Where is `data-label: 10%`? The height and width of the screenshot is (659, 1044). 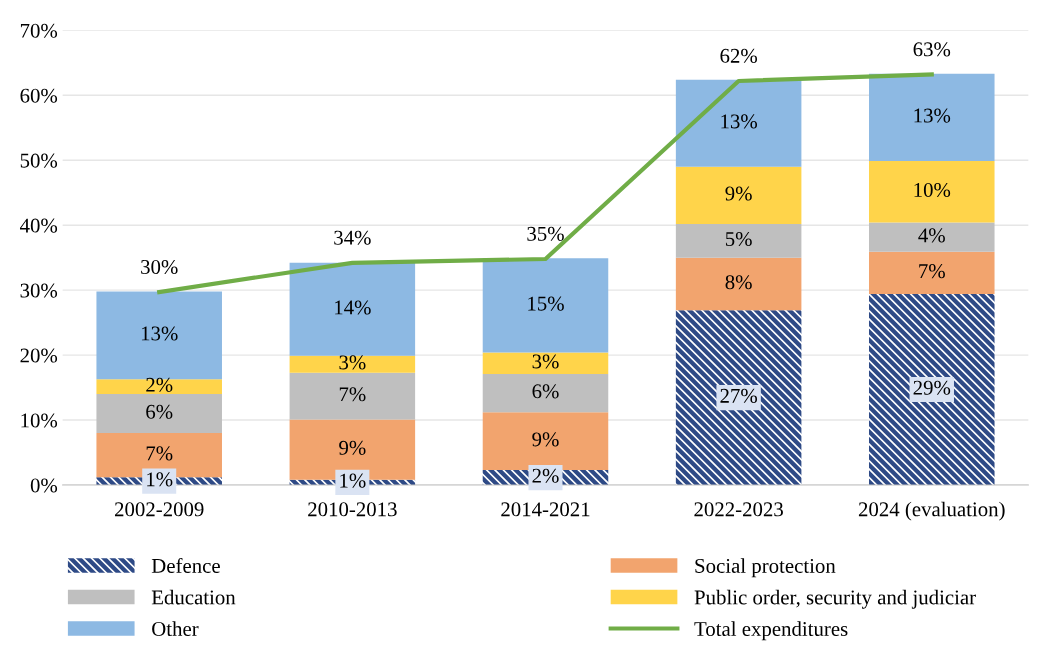 data-label: 10% is located at coordinates (932, 190).